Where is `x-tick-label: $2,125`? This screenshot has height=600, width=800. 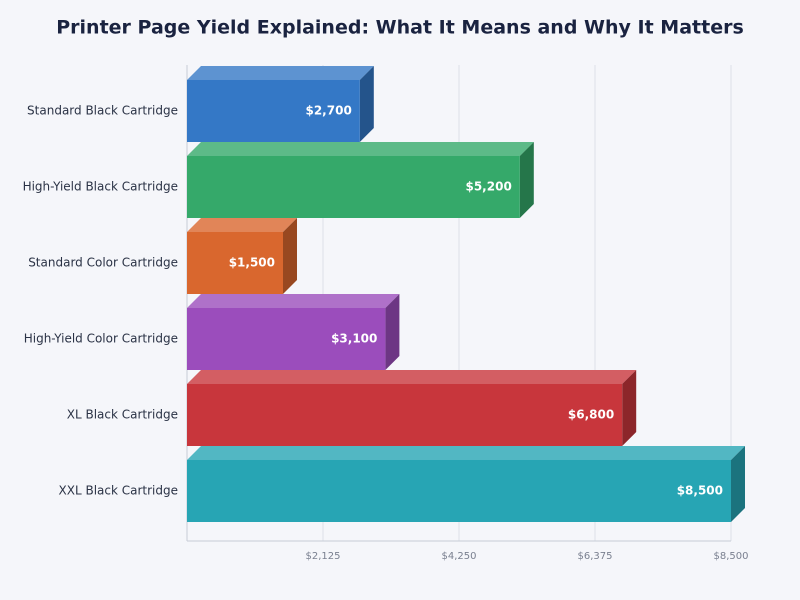 x-tick-label: $2,125 is located at coordinates (323, 556).